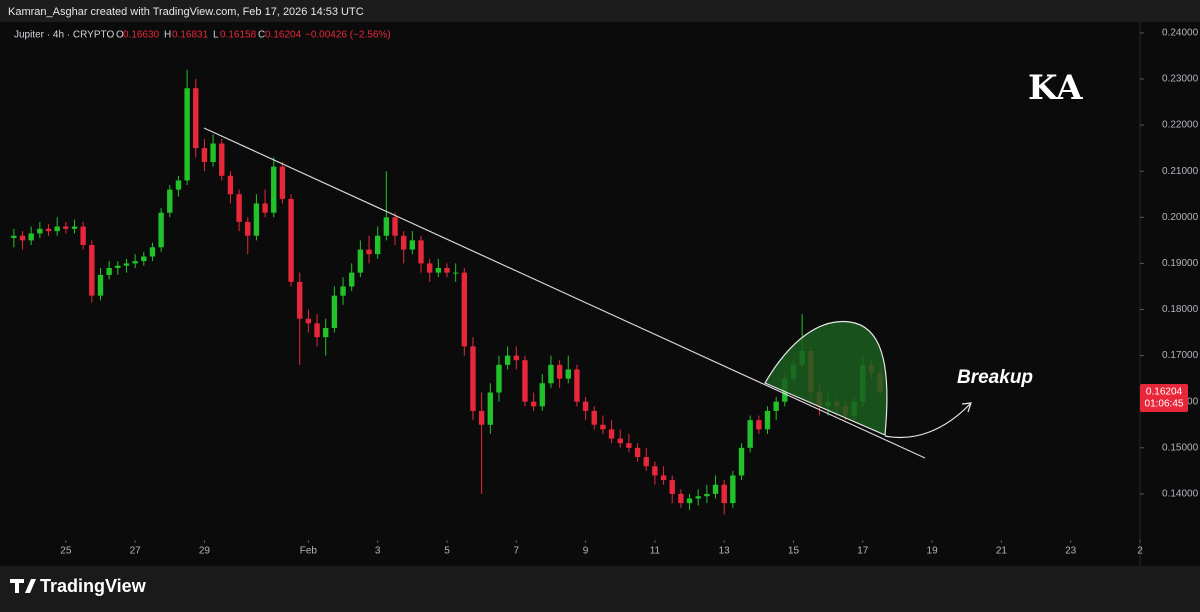  What do you see at coordinates (966, 407) in the screenshot?
I see `arrow-head` at bounding box center [966, 407].